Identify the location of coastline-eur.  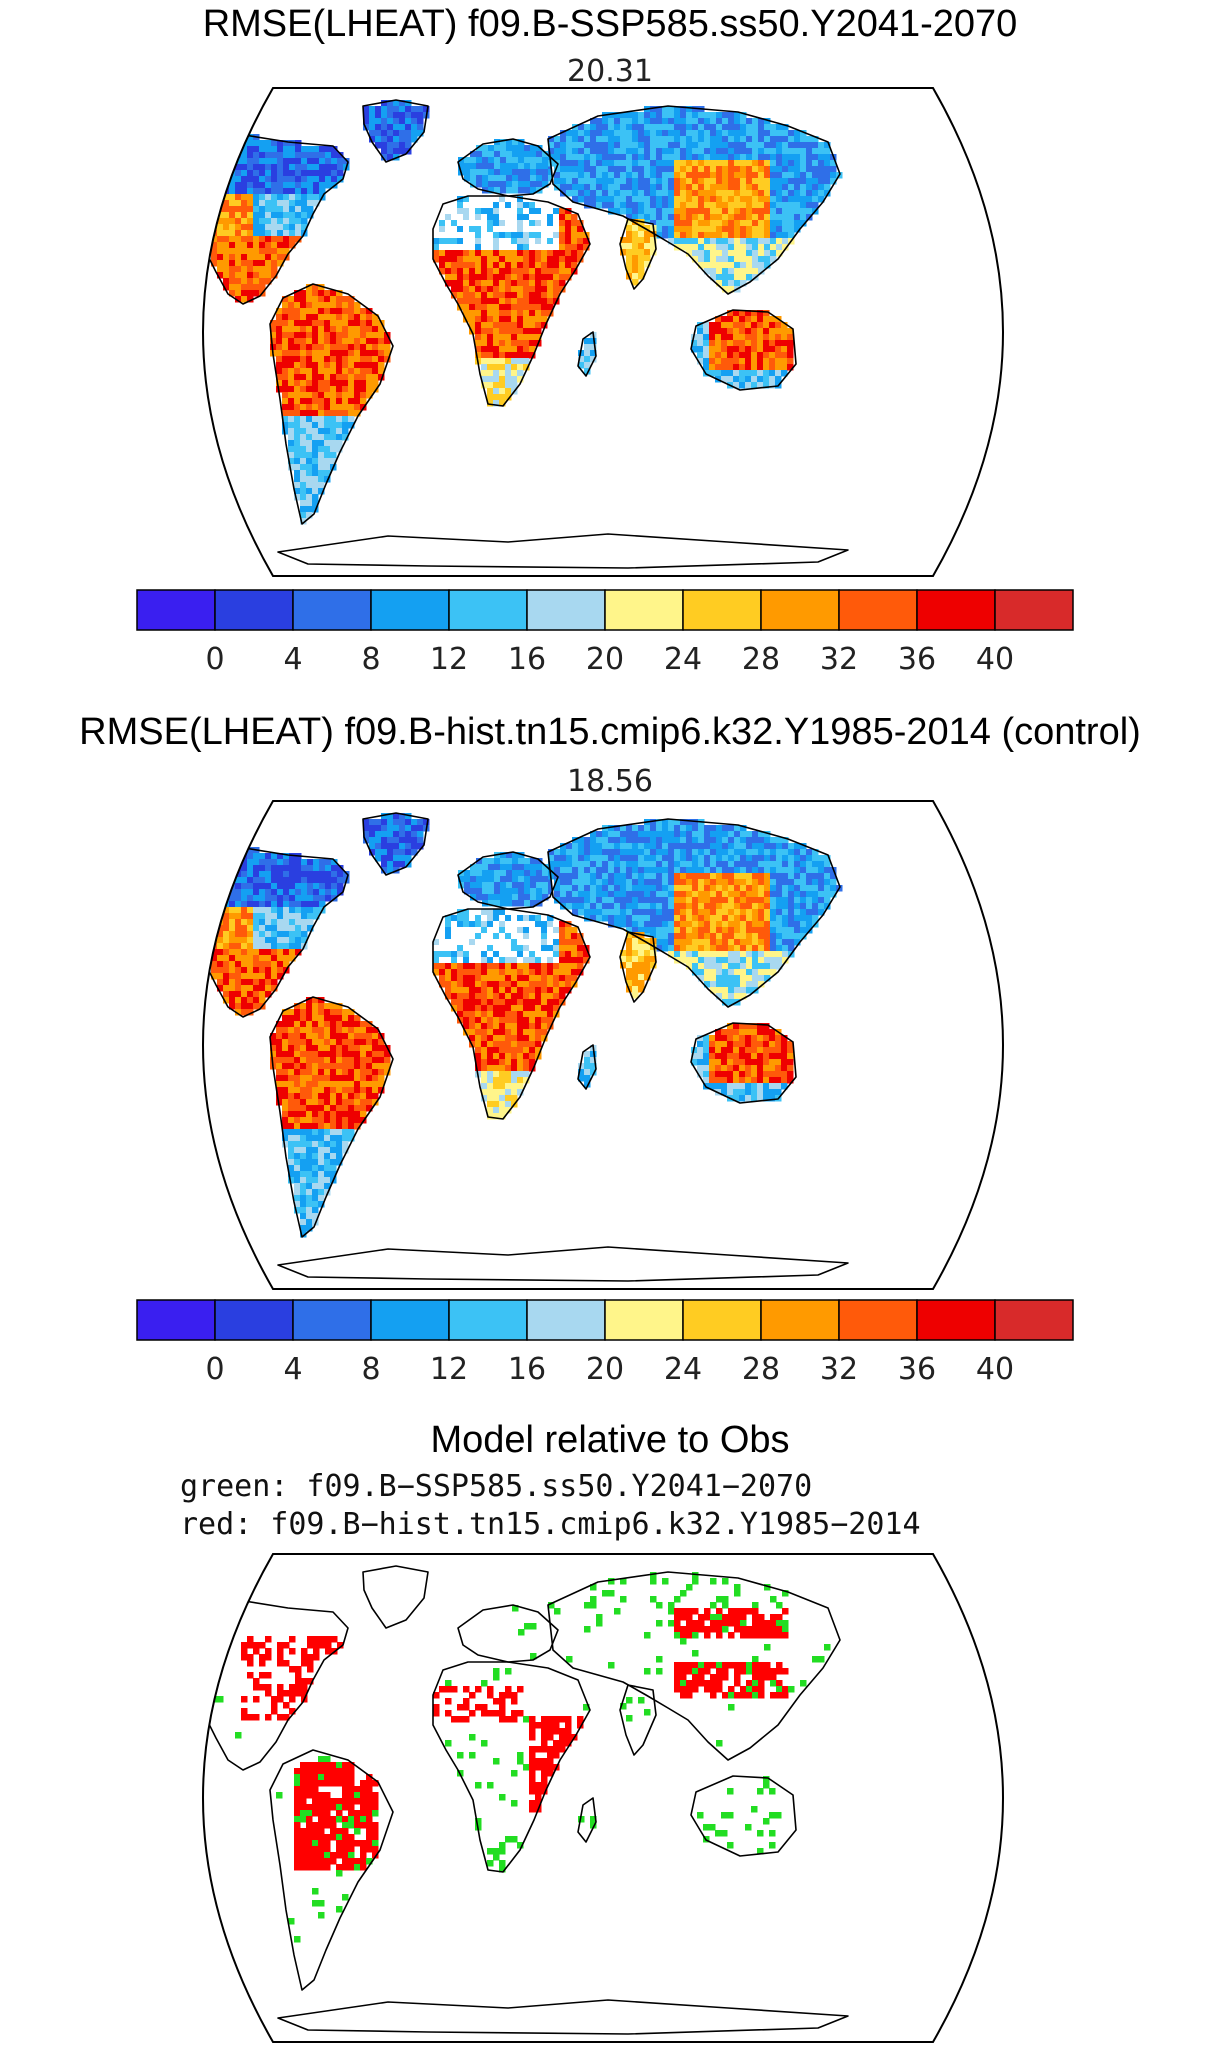
(508, 167).